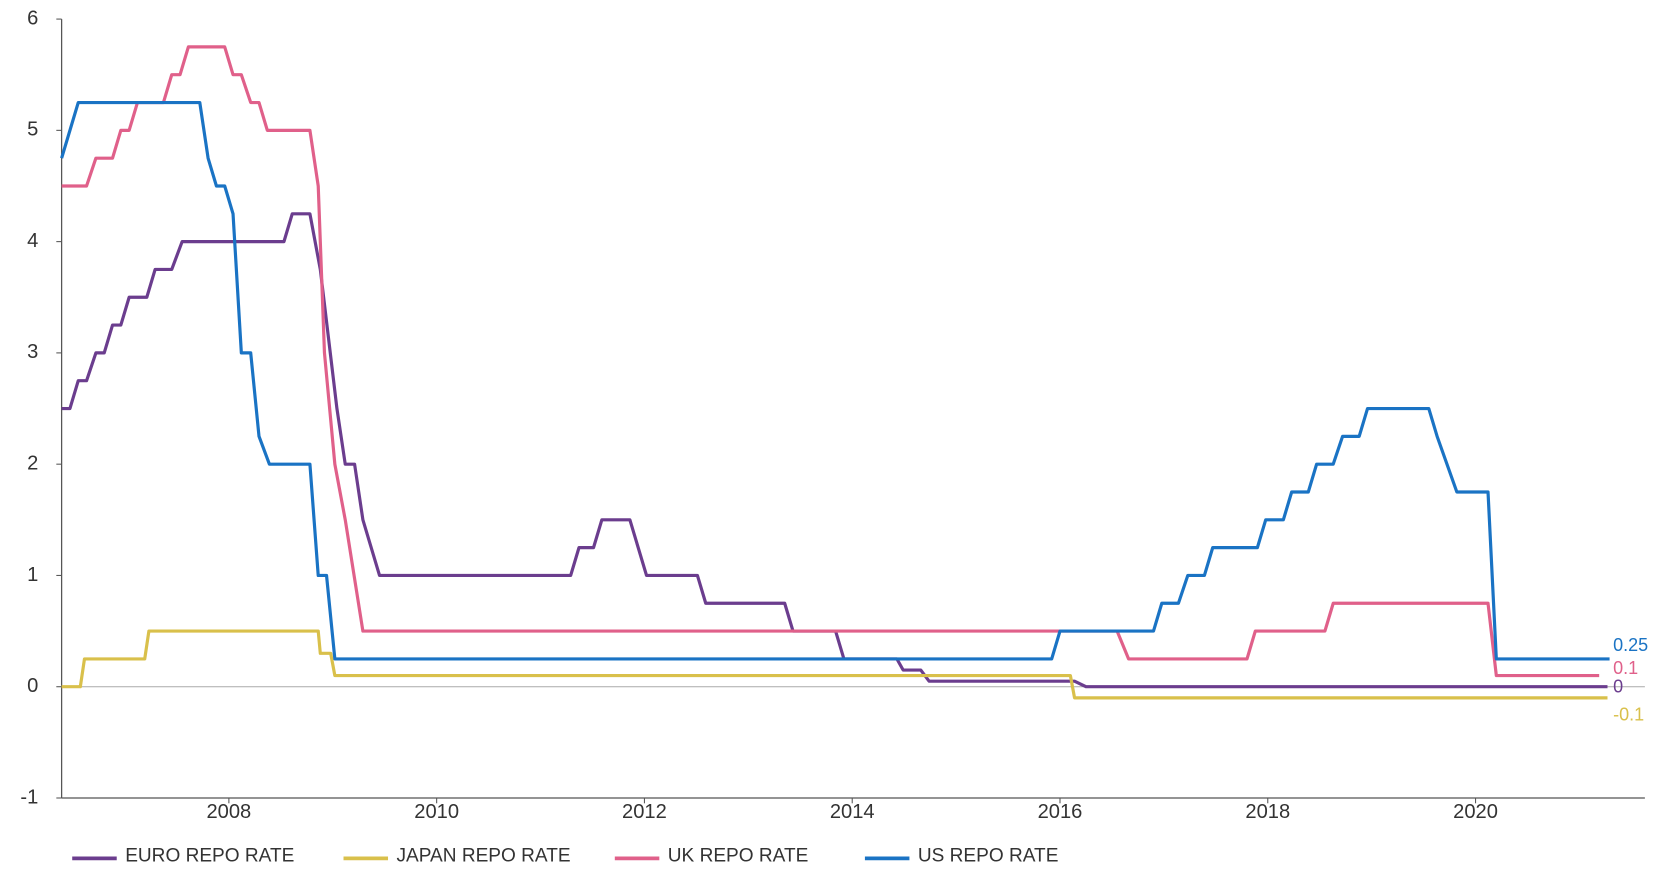 Image resolution: width=1662 pixels, height=869 pixels. What do you see at coordinates (32, 241) in the screenshot?
I see `y-tick-label: 4` at bounding box center [32, 241].